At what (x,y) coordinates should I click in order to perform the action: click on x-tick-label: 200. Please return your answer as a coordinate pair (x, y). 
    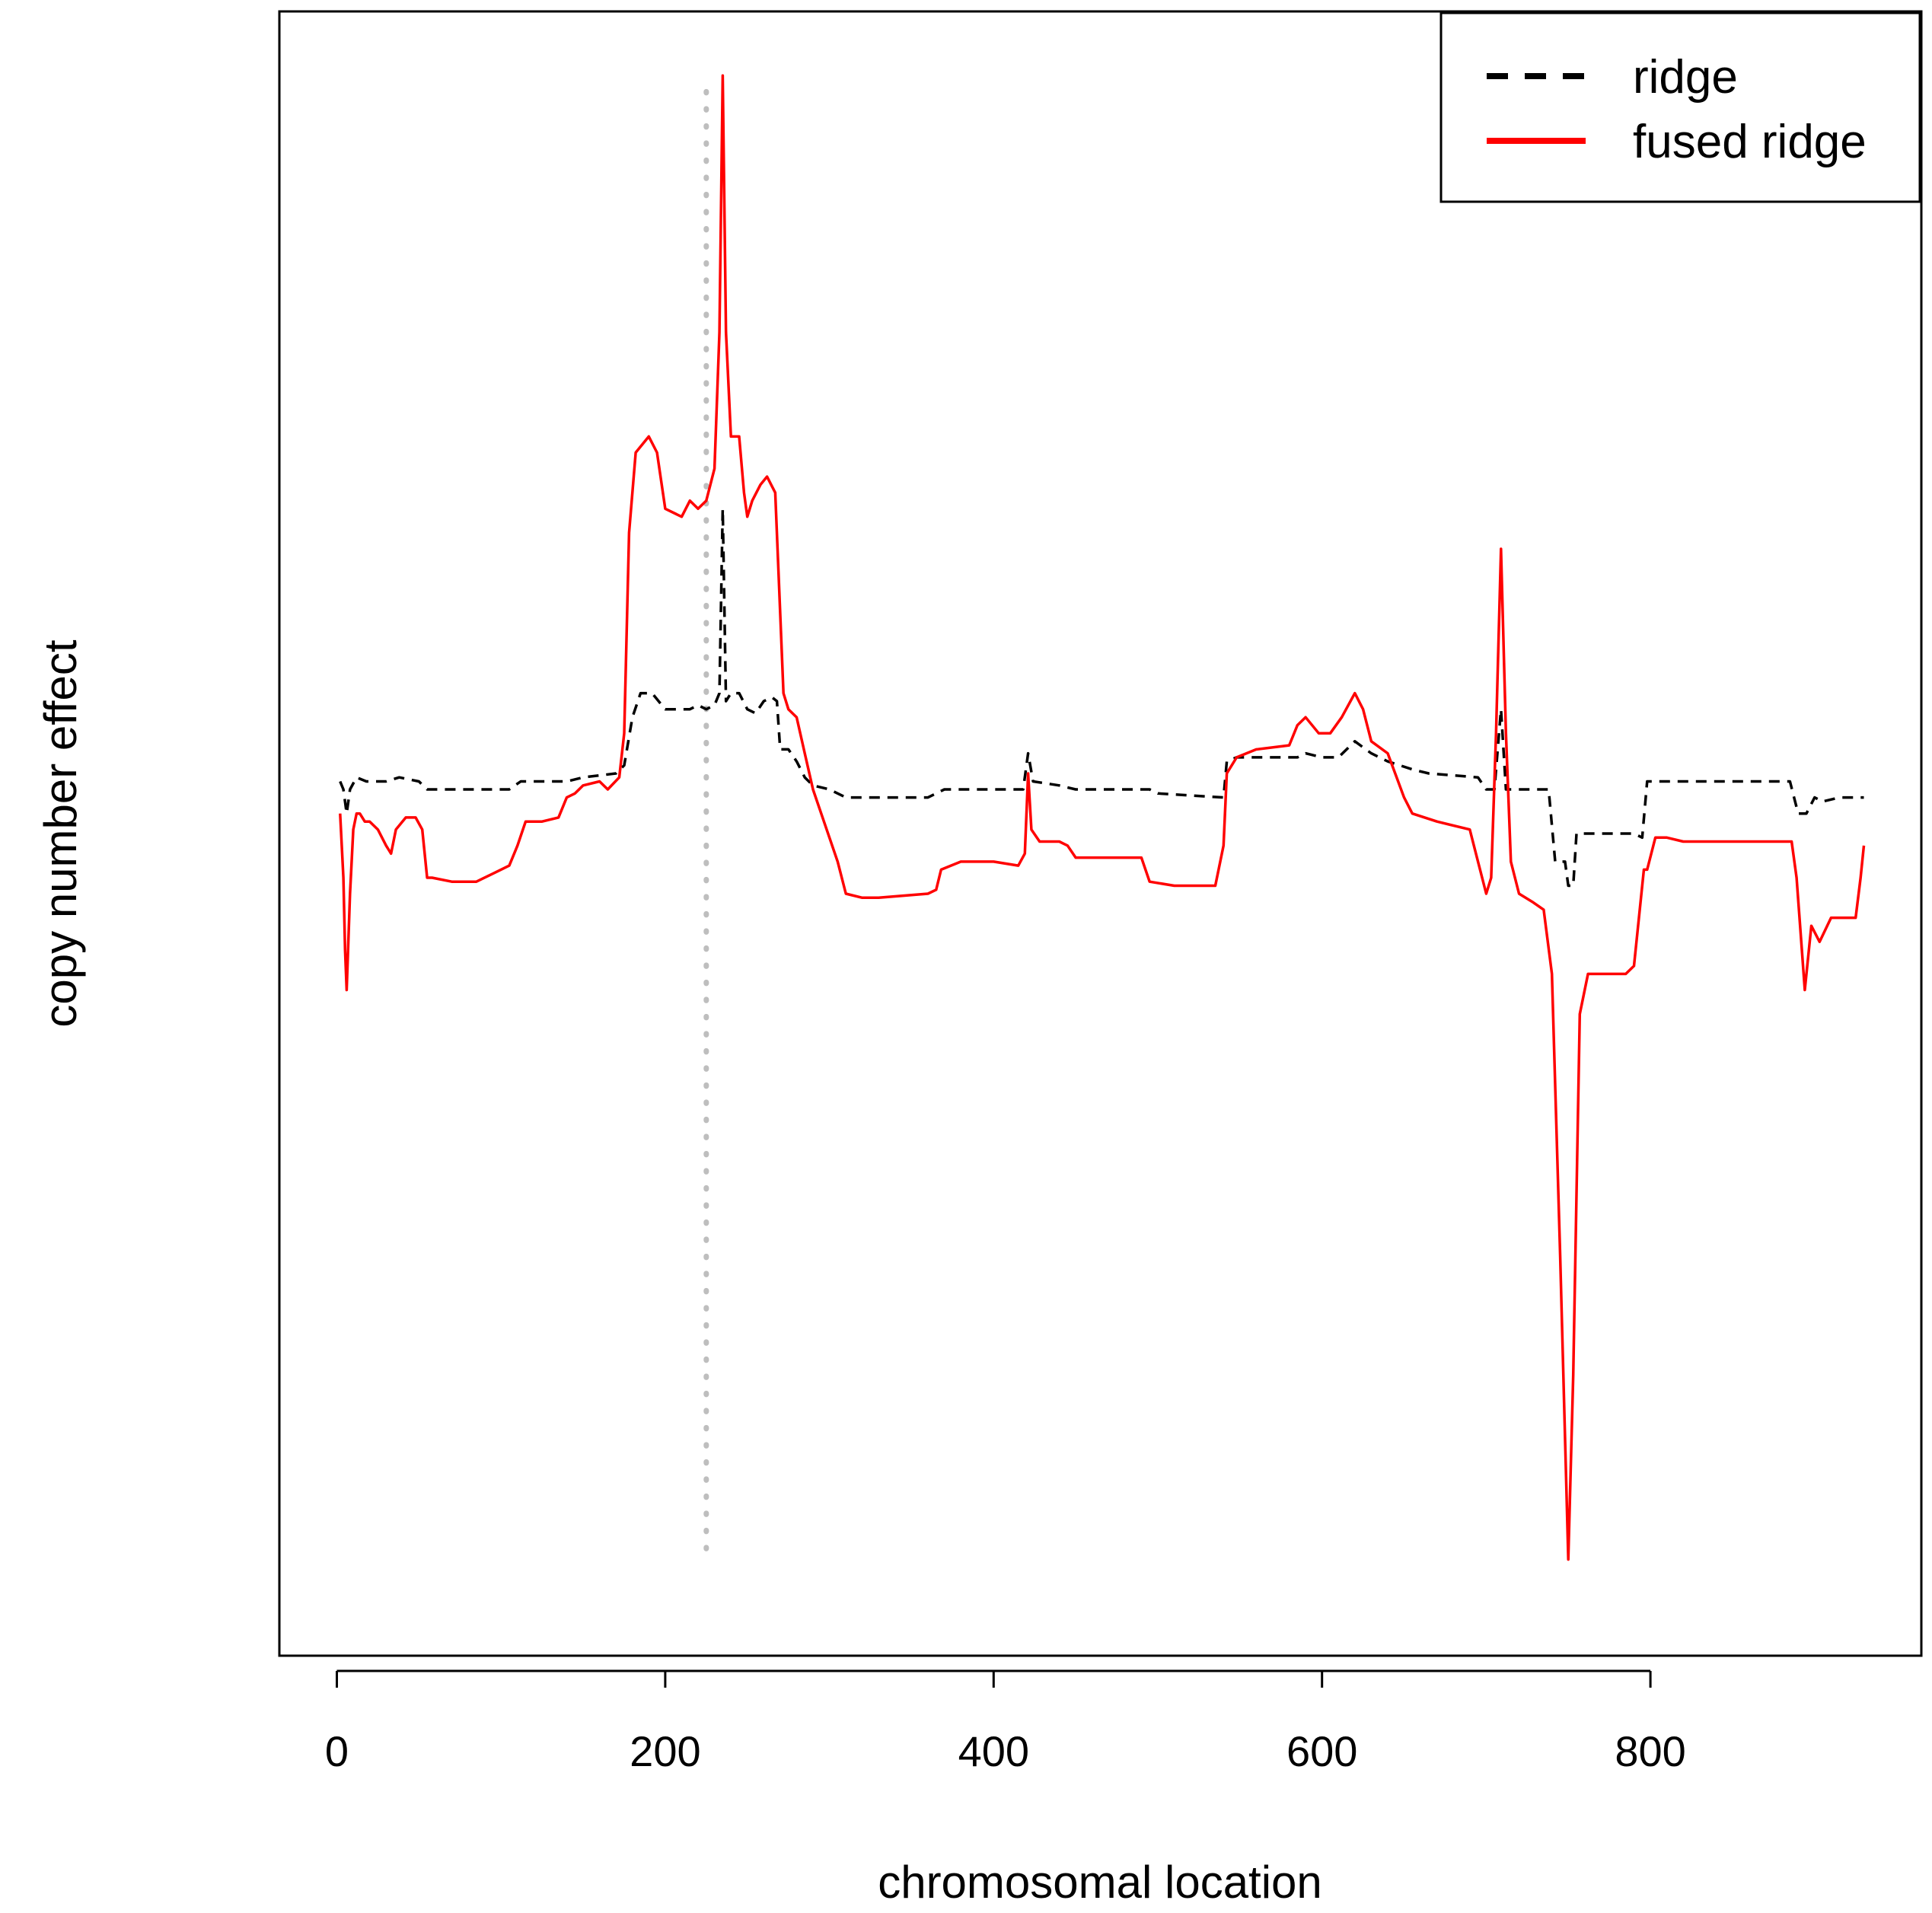
    Looking at the image, I should click on (665, 1751).